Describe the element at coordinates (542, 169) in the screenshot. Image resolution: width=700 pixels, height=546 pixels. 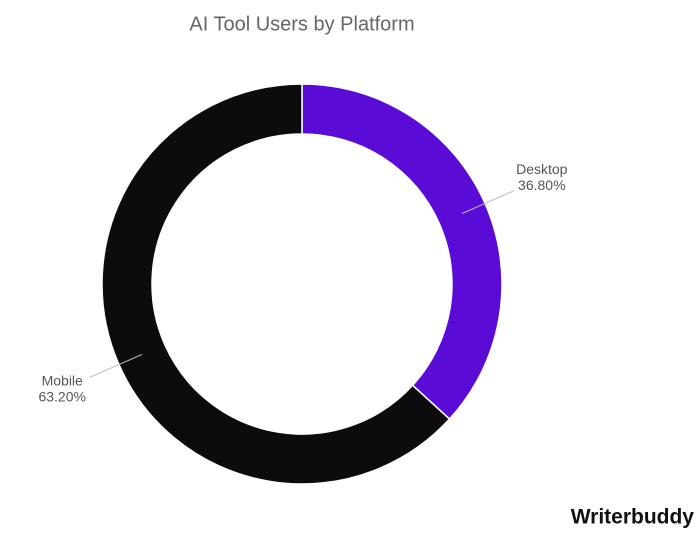
I see `segment-label: Desktop` at that location.